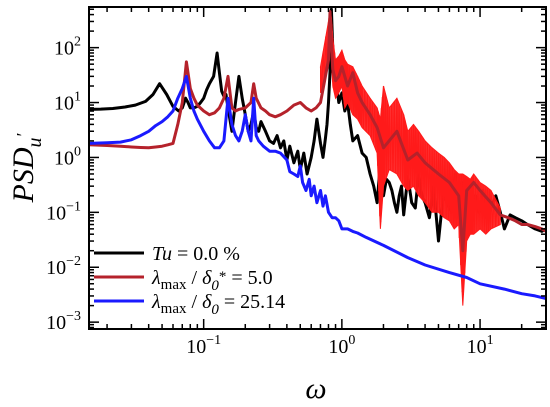  Describe the element at coordinates (196, 254) in the screenshot. I see `legend-entry-0: Tu = 0.0 %` at that location.